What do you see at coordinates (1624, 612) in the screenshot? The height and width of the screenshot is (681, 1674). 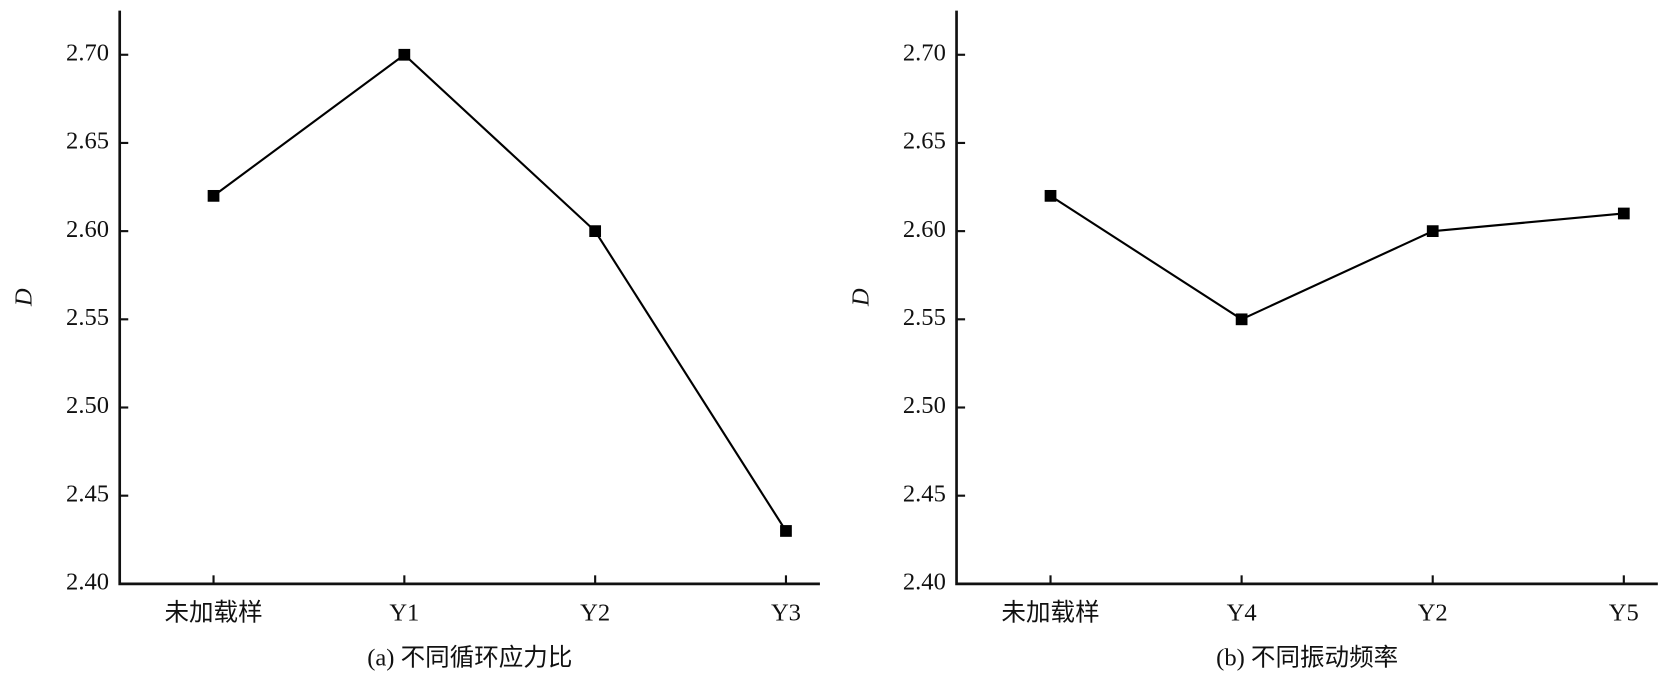 I see `x-tick-label: Y5` at bounding box center [1624, 612].